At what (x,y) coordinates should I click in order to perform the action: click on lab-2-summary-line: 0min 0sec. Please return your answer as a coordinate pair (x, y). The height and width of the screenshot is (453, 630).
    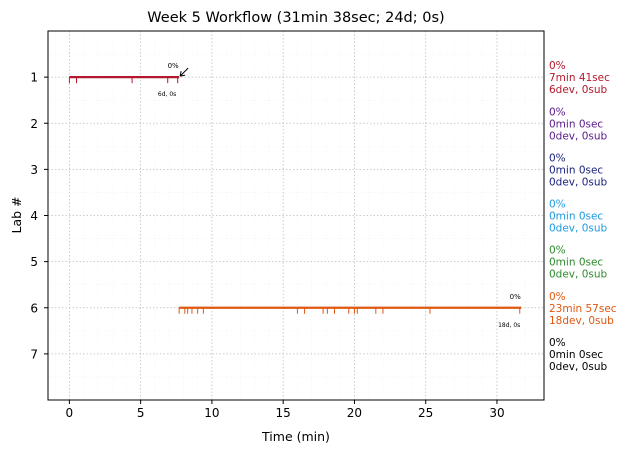
    Looking at the image, I should click on (576, 124).